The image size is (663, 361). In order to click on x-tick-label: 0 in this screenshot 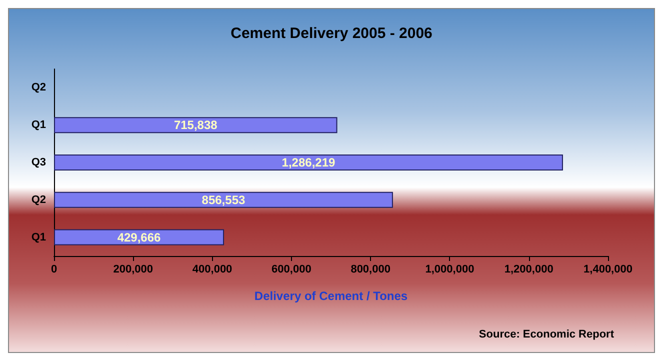, I will do `click(54, 270)`.